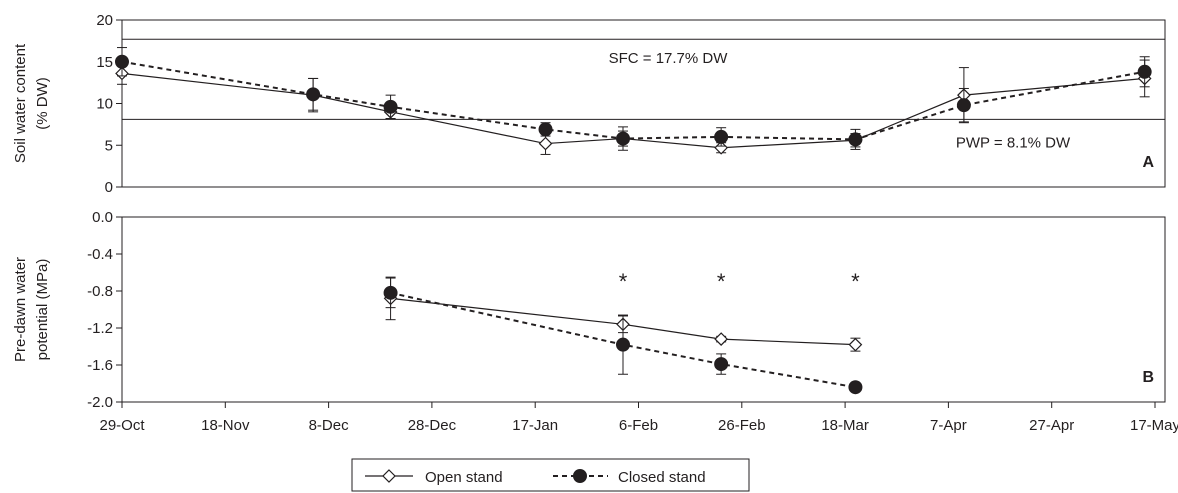 This screenshot has height=493, width=1178. Describe the element at coordinates (432, 425) in the screenshot. I see `x-tick-label: 28-Dec` at that location.